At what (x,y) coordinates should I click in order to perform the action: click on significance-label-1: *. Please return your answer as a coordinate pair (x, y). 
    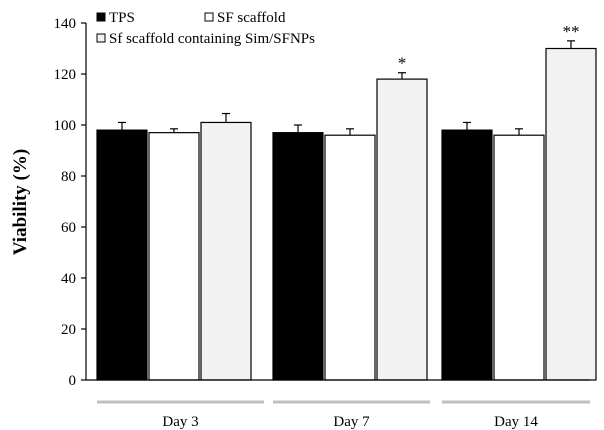
    Looking at the image, I should click on (402, 63).